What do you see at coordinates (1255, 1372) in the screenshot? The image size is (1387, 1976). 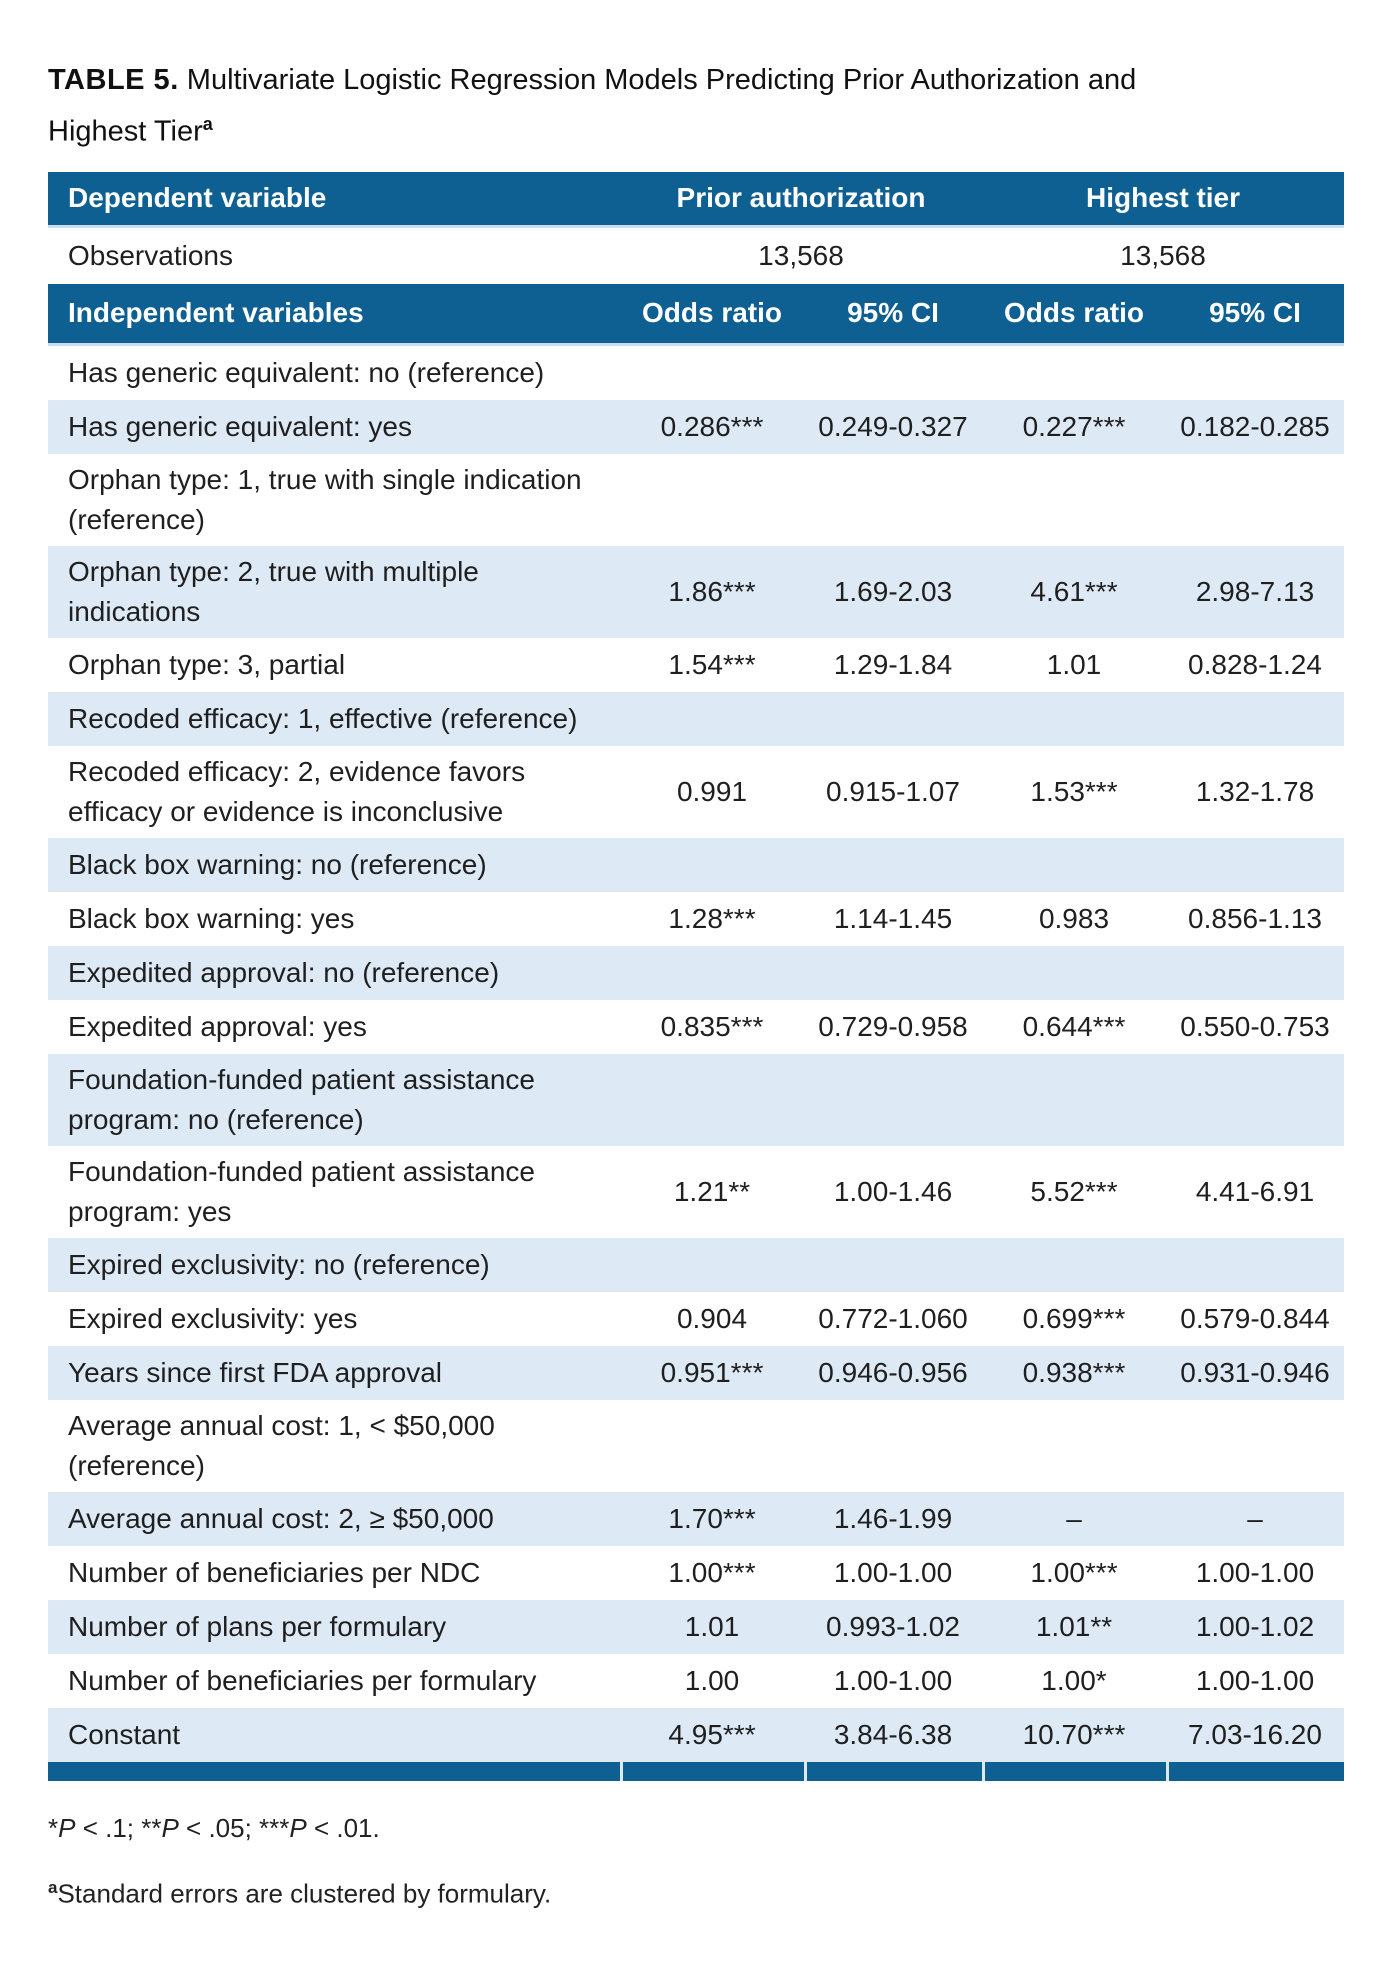 I see `cell-value: 0.931-0.946` at bounding box center [1255, 1372].